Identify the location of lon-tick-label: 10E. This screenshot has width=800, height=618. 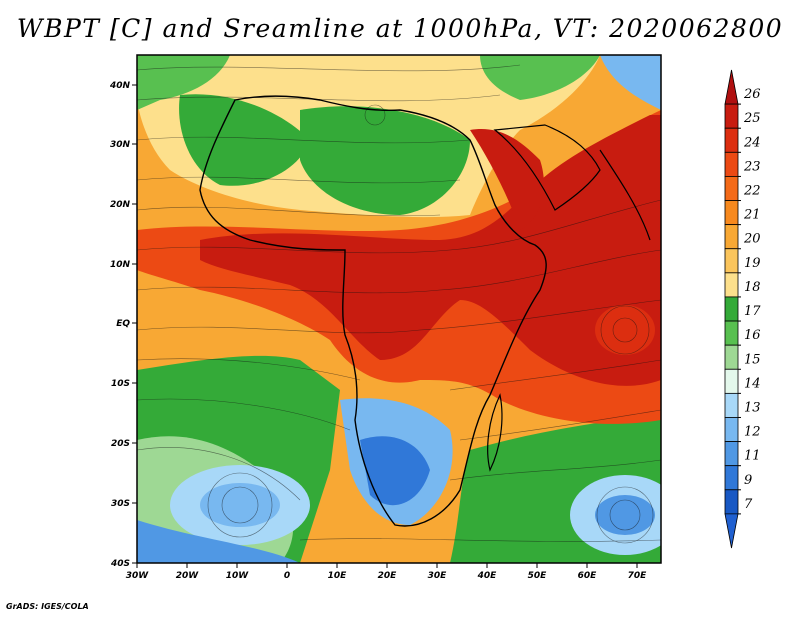
(338, 576).